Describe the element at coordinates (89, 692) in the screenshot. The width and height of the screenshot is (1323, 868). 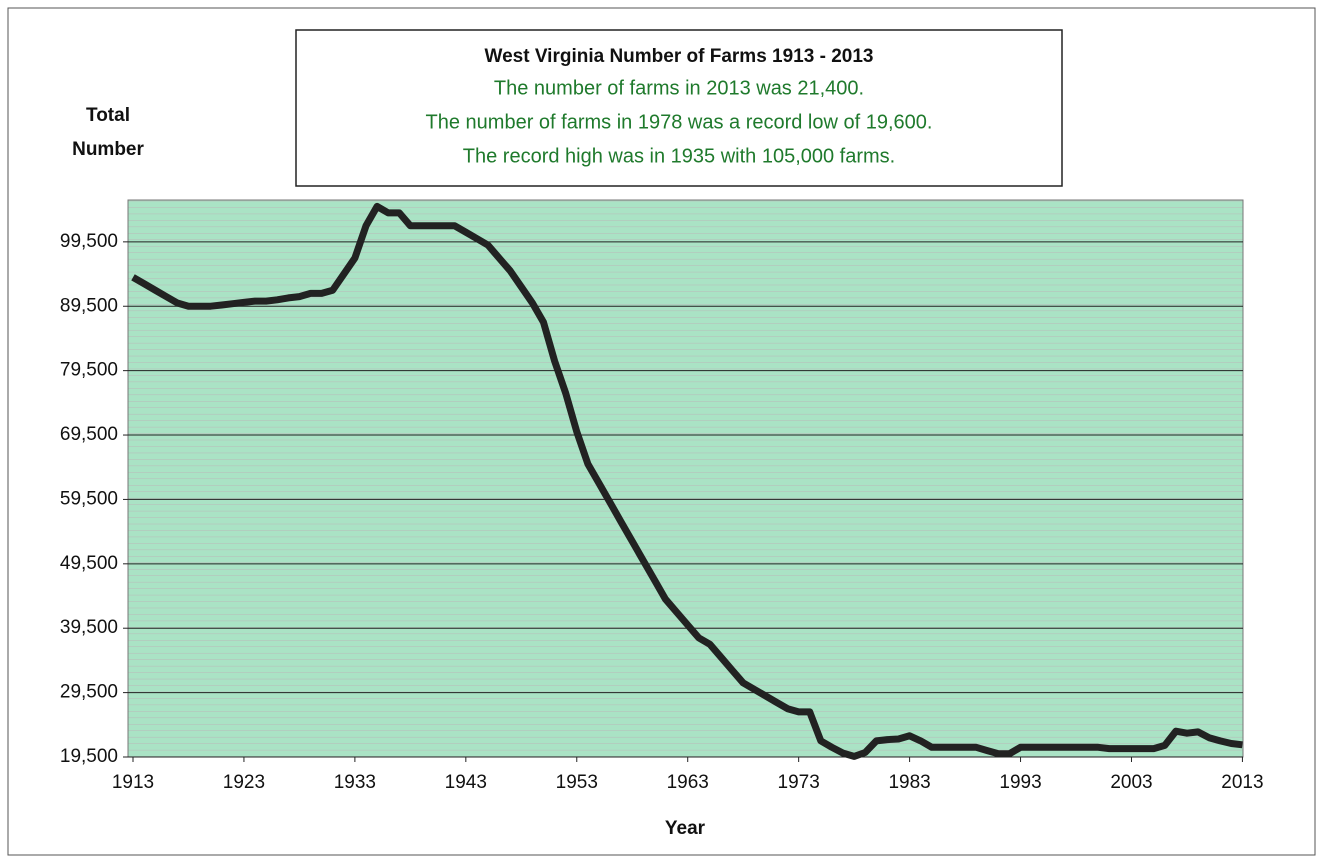
I see `y-tick-label: 29,500` at that location.